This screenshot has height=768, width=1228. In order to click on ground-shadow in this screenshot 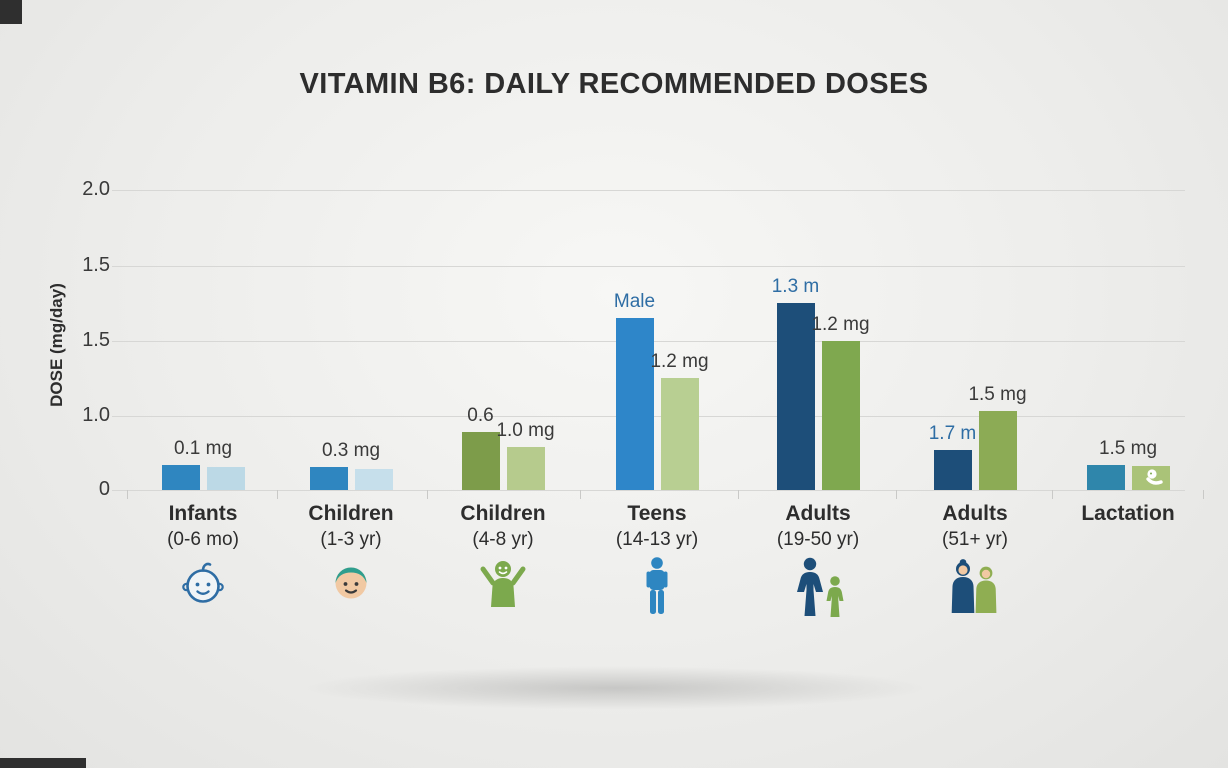, I will do `click(615, 688)`.